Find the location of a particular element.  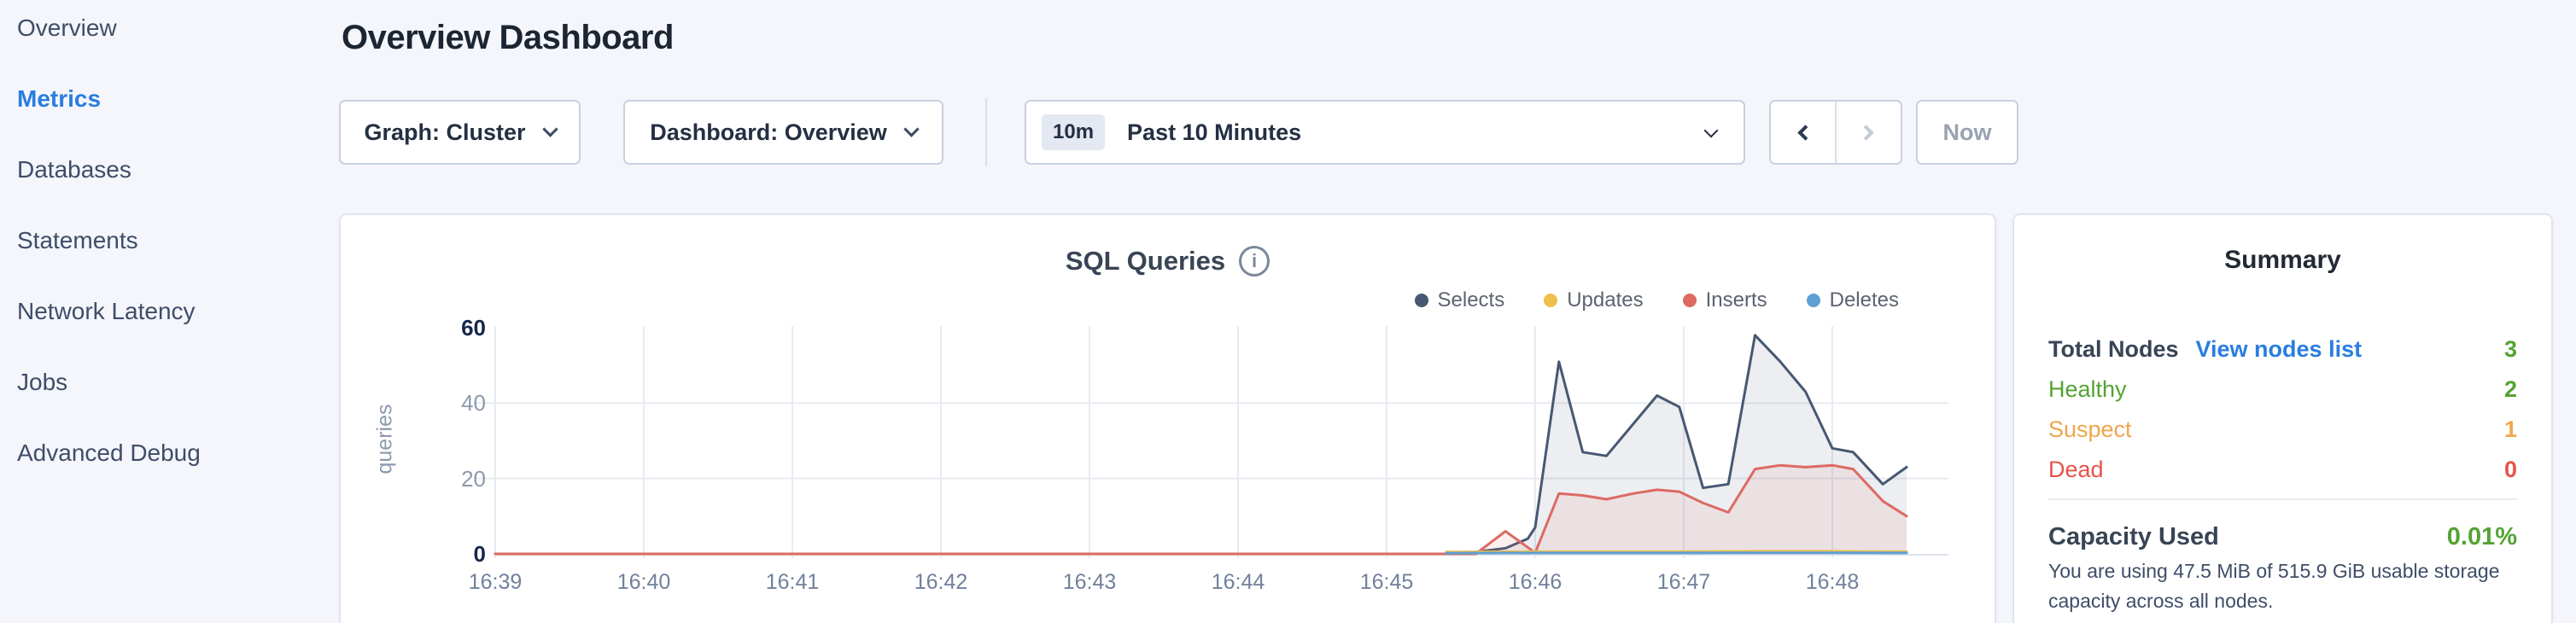

legend-label: Inserts is located at coordinates (1736, 300).